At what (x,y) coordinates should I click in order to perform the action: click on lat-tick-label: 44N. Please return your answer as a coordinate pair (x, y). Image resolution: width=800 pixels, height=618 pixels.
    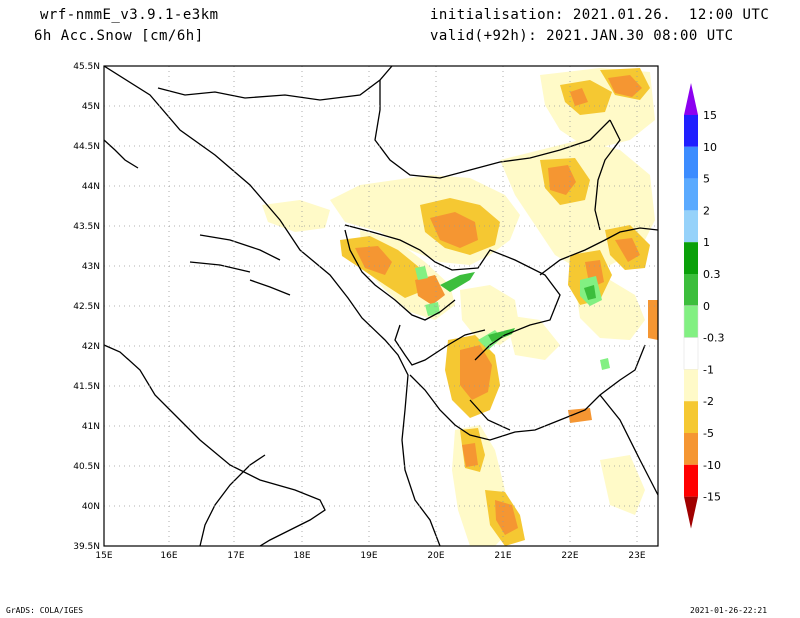
    Looking at the image, I should click on (91, 187).